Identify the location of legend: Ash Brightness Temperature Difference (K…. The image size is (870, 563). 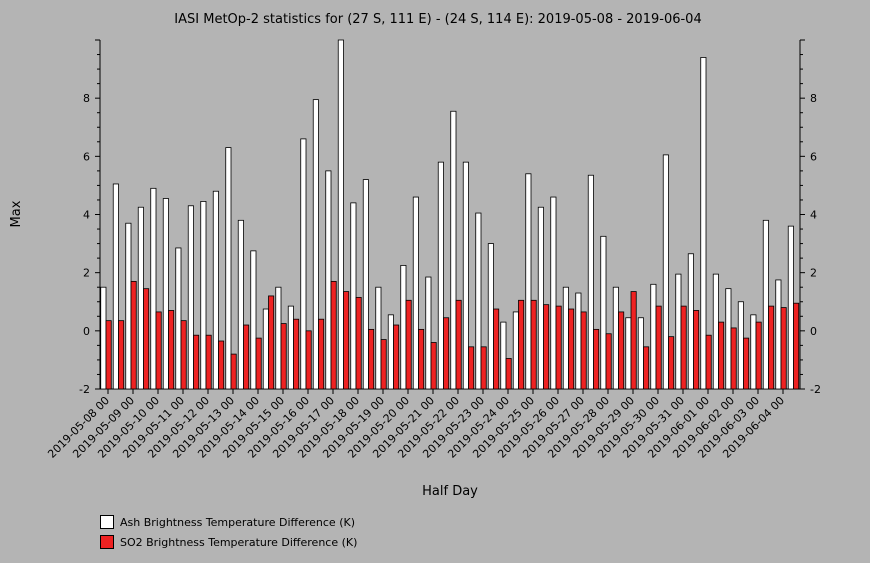
(228, 532).